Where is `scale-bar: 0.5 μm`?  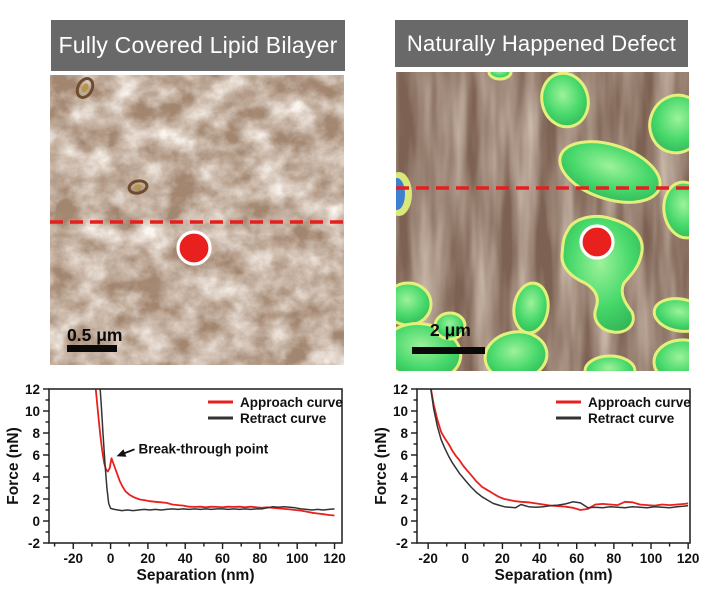 scale-bar: 0.5 μm is located at coordinates (94, 338).